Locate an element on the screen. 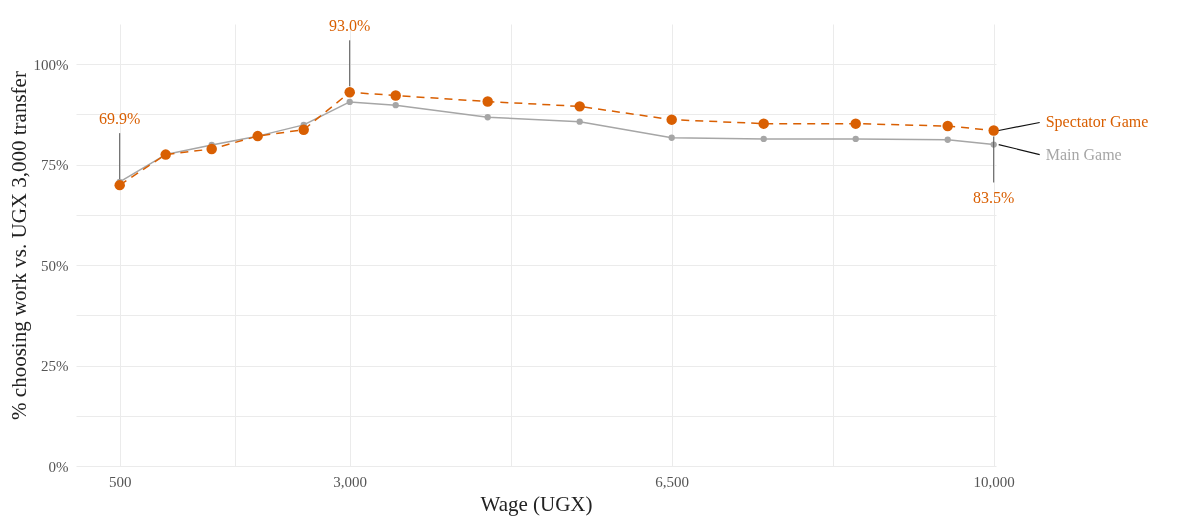 The height and width of the screenshot is (520, 1203). annotation: 69.9% is located at coordinates (120, 119).